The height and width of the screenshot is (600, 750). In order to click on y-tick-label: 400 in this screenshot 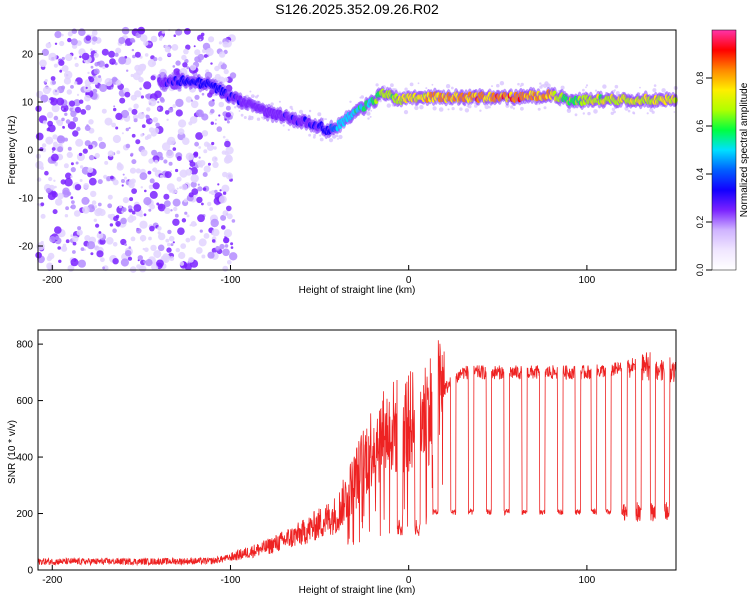, I will do `click(24, 458)`.